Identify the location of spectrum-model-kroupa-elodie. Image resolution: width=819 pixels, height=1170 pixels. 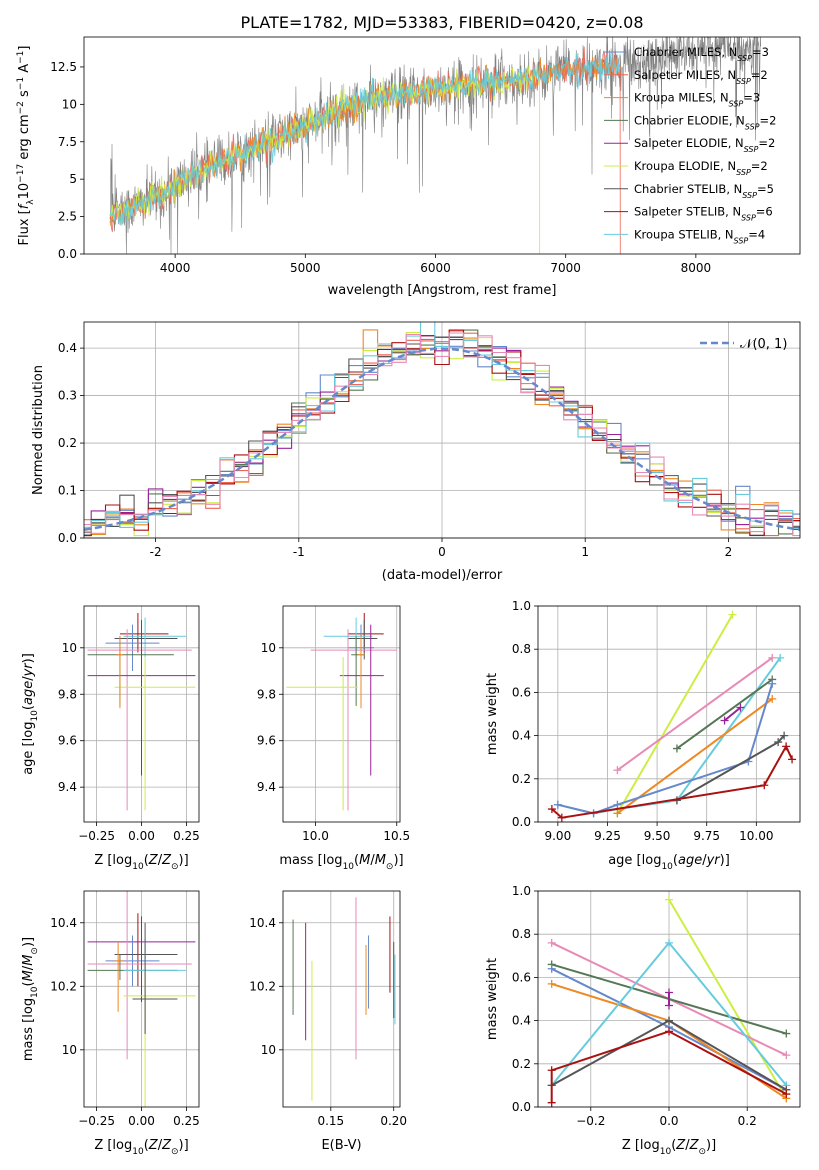
(325, 158).